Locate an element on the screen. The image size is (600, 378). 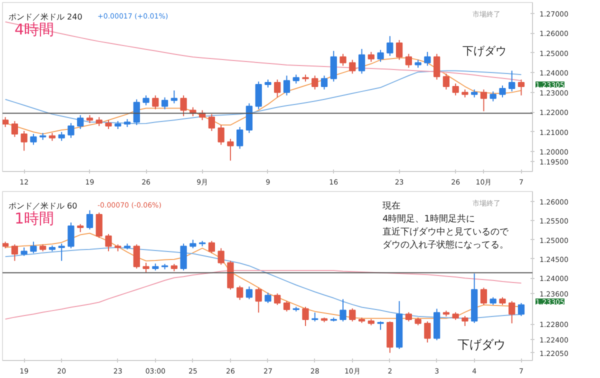
annotation: ダウの入れ子状態になってる。 is located at coordinates (445, 245).